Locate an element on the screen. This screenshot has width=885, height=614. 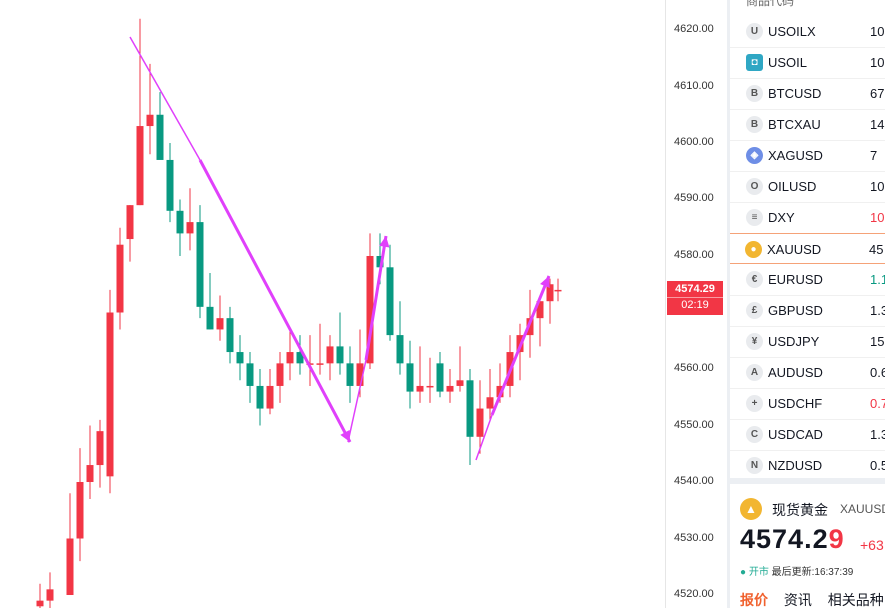
watchlist-row-usdchf: + USDCHF 0.7 is located at coordinates (807, 404).